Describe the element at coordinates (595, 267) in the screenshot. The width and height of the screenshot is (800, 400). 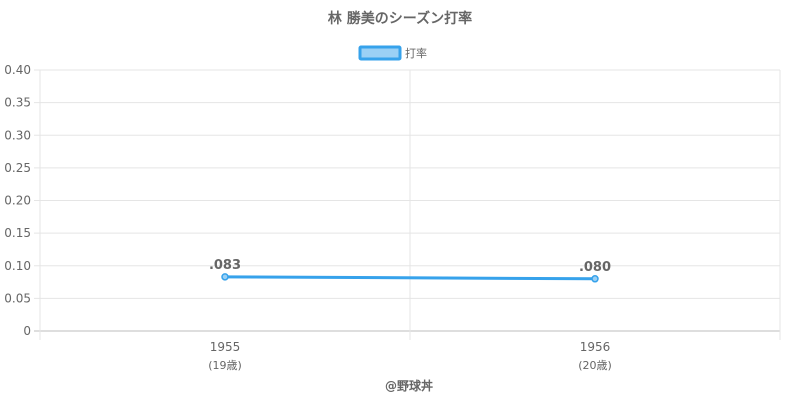
I see `data-label: .080` at that location.